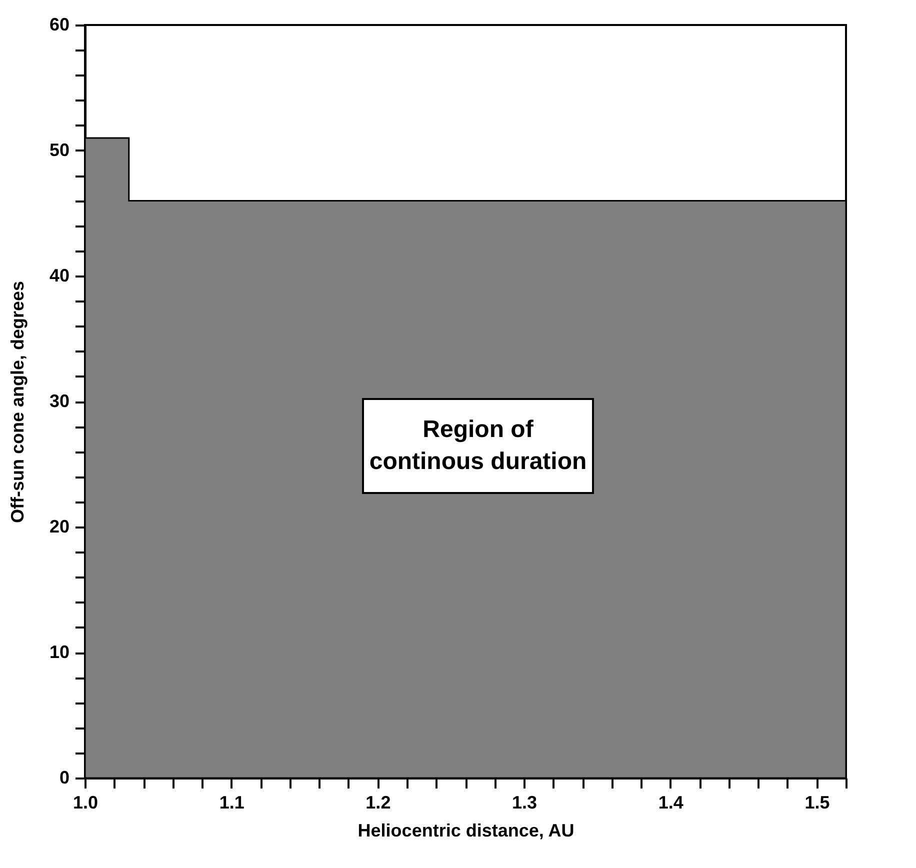 Image resolution: width=916 pixels, height=868 pixels. What do you see at coordinates (378, 802) in the screenshot?
I see `x-tick-label: 1.2` at bounding box center [378, 802].